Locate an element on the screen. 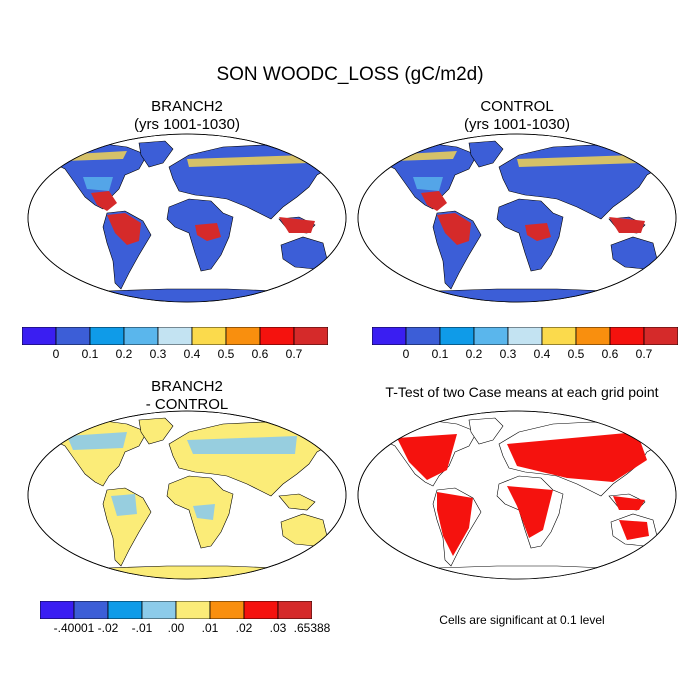  colorbar-control is located at coordinates (525, 336).